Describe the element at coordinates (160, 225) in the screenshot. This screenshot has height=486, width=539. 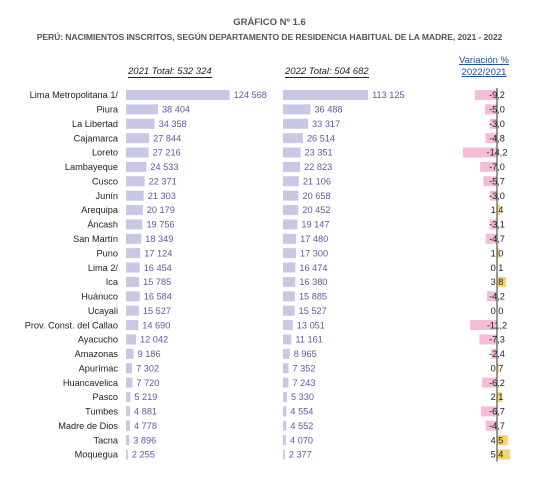
I see `value-label-2021: 19 756` at that location.